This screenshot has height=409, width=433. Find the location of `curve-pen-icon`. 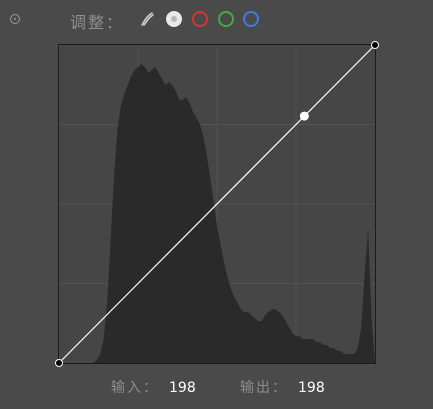

curve-pen-icon is located at coordinates (147, 19).